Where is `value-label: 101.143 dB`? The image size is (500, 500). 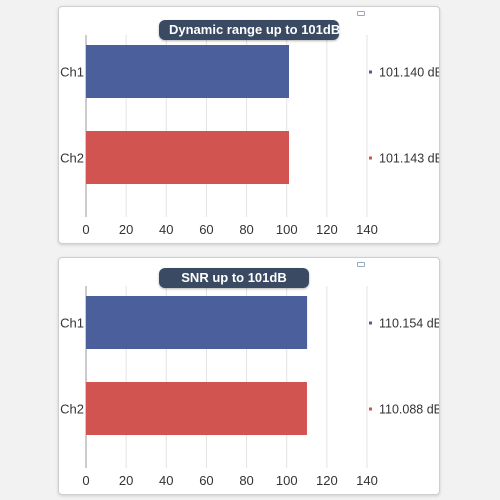
value-label: 101.143 dB is located at coordinates (409, 159).